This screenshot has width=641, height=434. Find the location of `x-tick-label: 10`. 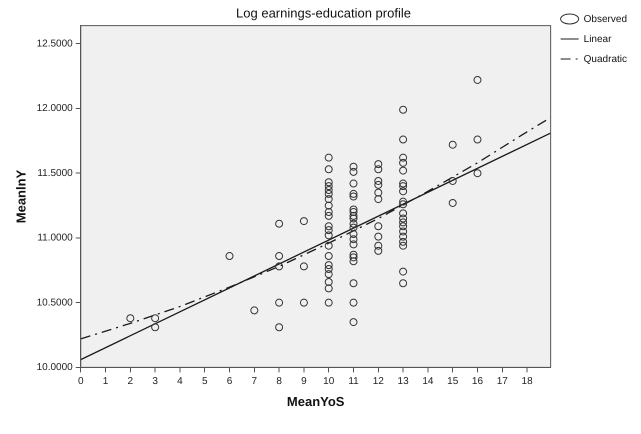

x-tick-label: 10 is located at coordinates (329, 382).